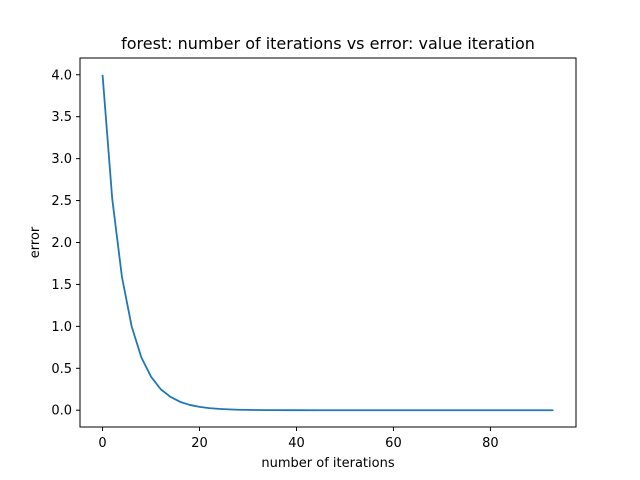 The image size is (640, 480). What do you see at coordinates (61, 285) in the screenshot?
I see `y-tick-label: 1.5` at bounding box center [61, 285].